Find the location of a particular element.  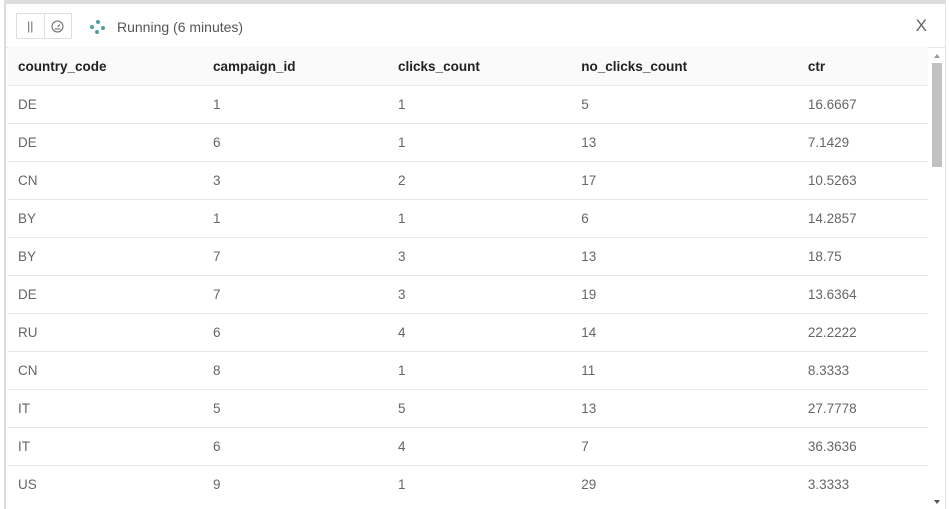

table-row: BY 7 3 13 18.75 is located at coordinates (468, 256).